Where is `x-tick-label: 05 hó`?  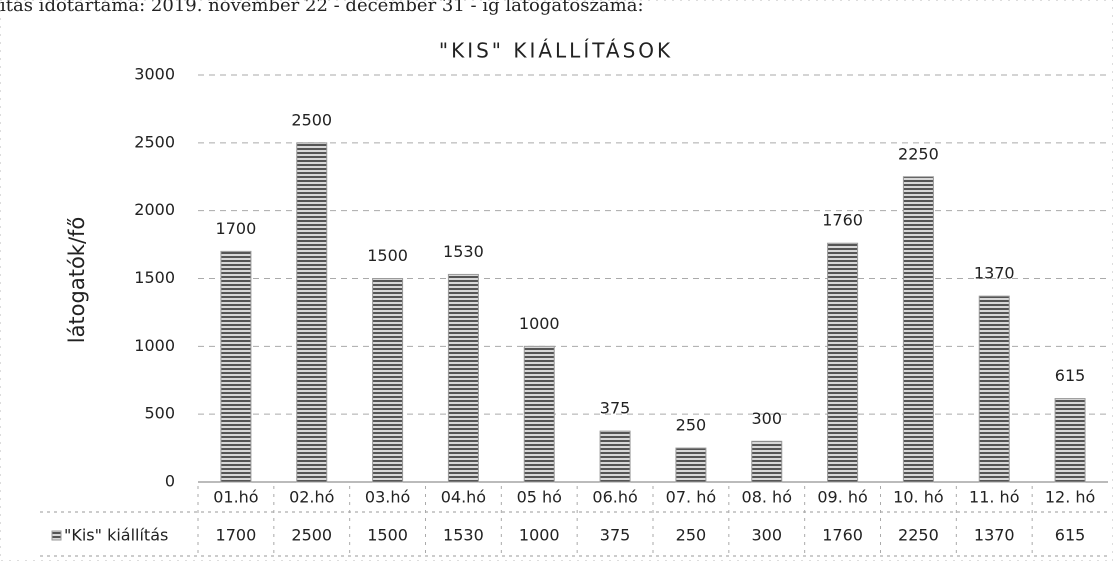
x-tick-label: 05 hó is located at coordinates (539, 497).